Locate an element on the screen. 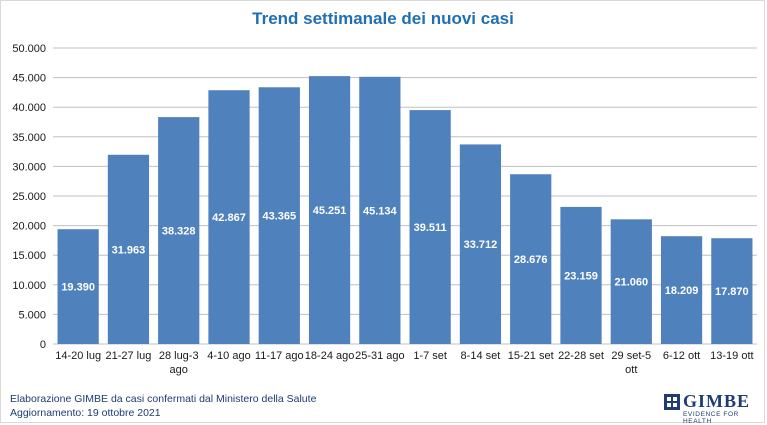 The height and width of the screenshot is (425, 767). data-label: 19.390 is located at coordinates (78, 288).